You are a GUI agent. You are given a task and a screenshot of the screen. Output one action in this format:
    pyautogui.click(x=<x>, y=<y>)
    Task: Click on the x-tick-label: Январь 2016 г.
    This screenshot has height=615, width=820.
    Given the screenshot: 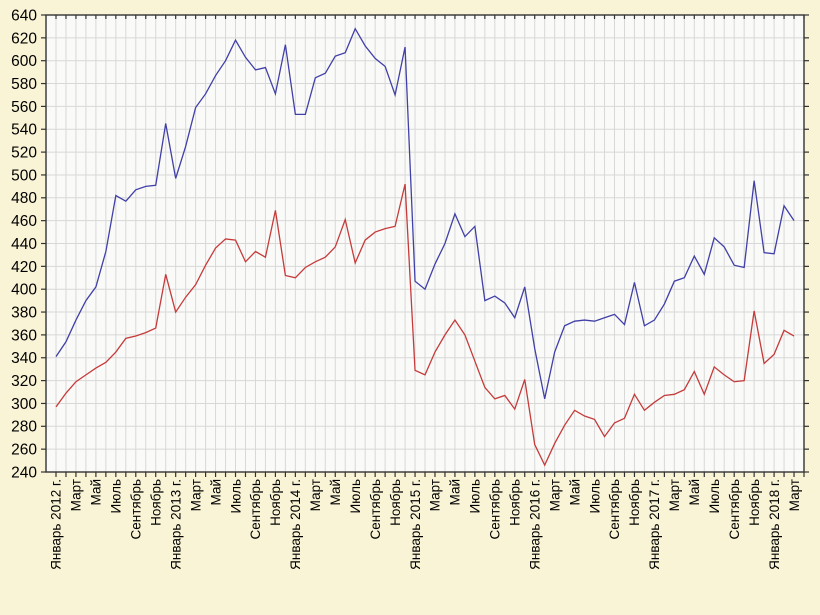 What is the action you would take?
    pyautogui.click(x=534, y=524)
    